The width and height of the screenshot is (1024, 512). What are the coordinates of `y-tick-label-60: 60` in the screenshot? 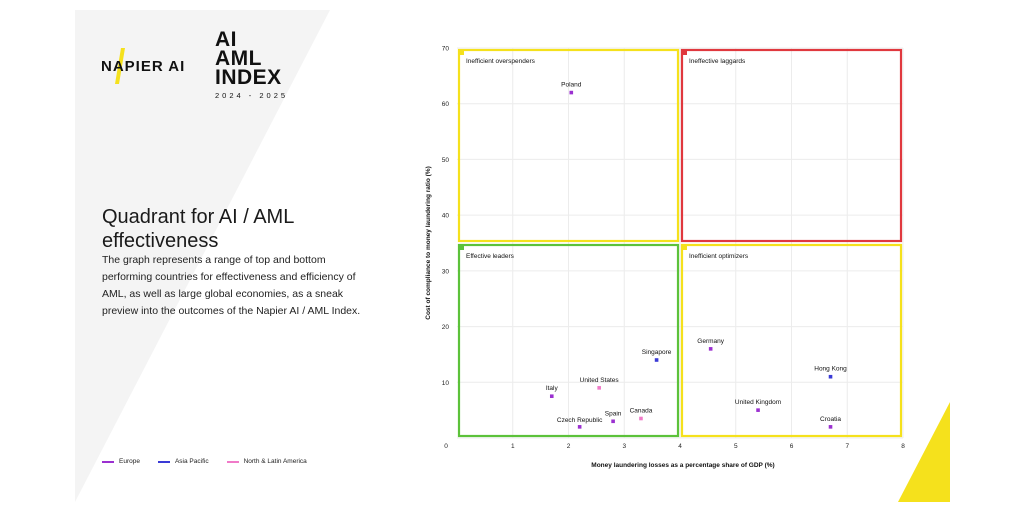 It's located at (446, 104).